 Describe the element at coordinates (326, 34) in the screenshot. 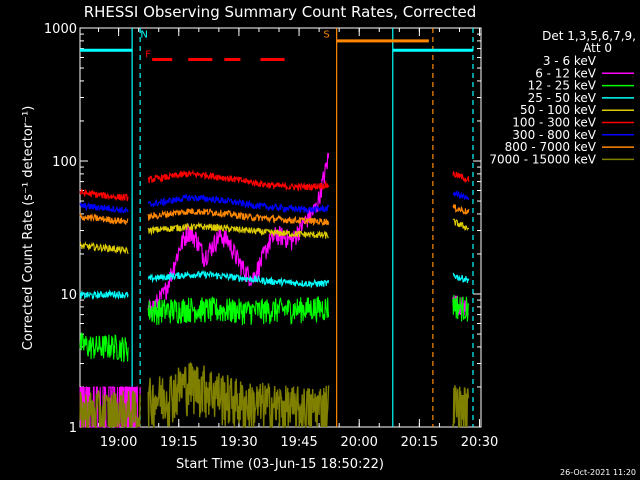

I see `annotation-letter: S` at that location.